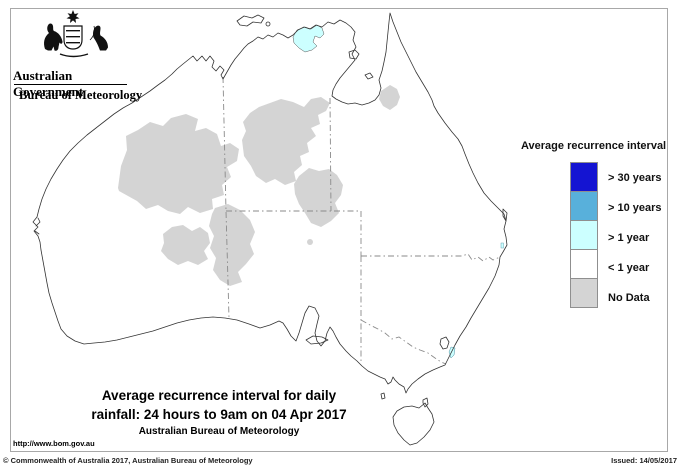 The height and width of the screenshot is (467, 680). What do you see at coordinates (250, 20) in the screenshot?
I see `melville-island` at bounding box center [250, 20].